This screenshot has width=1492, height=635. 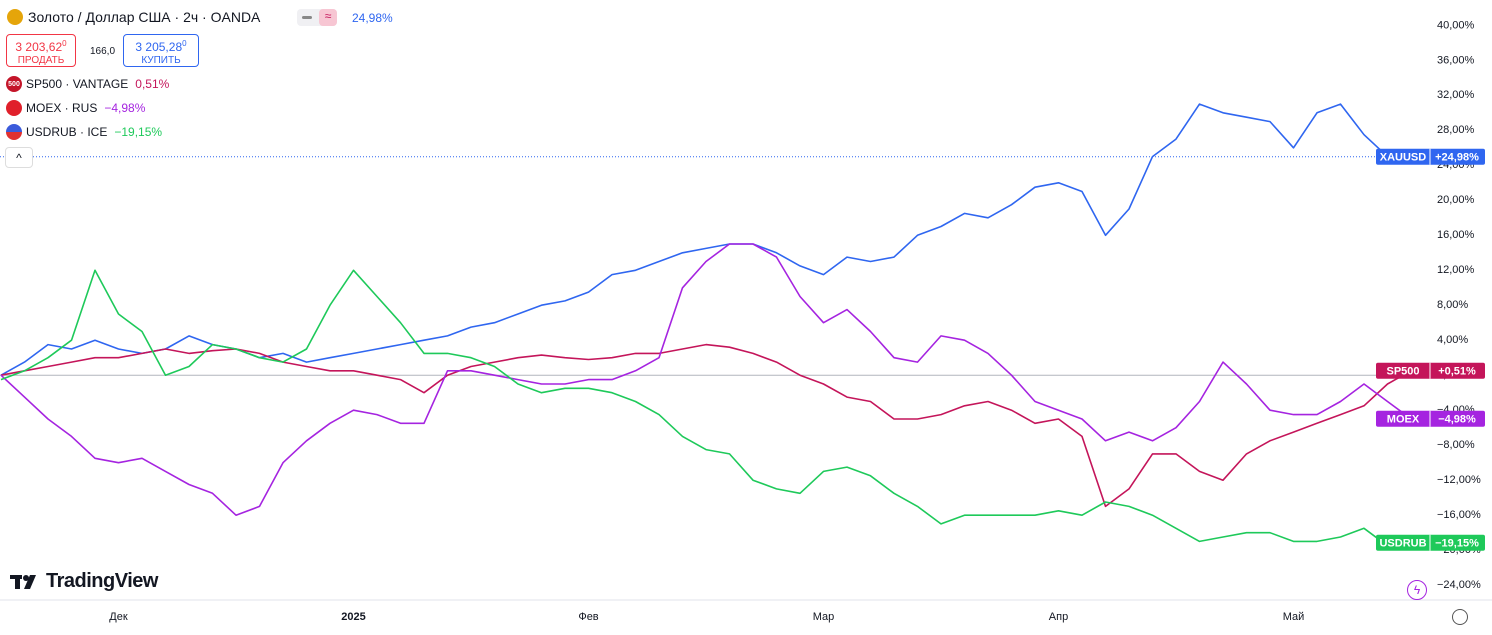 I want to click on y-tick-label: −16,00%, so click(x=1459, y=515).